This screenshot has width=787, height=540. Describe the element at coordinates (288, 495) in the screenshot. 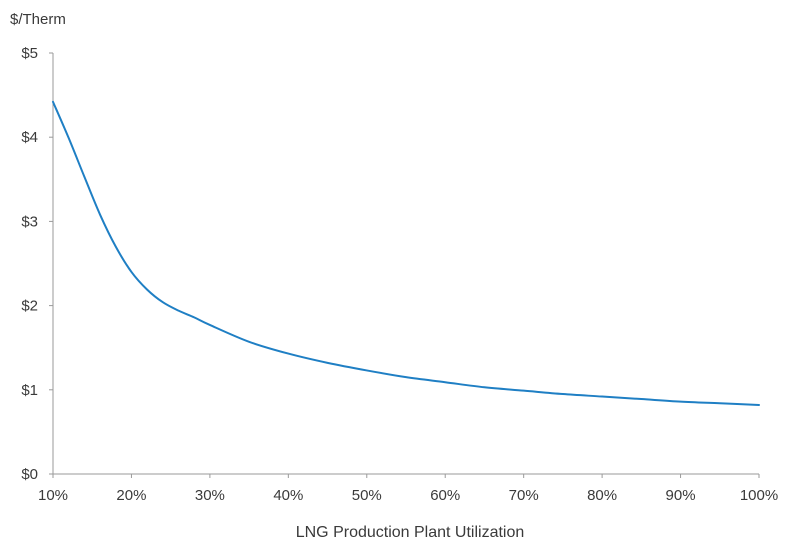

I see `x-tick-label: 40%` at that location.